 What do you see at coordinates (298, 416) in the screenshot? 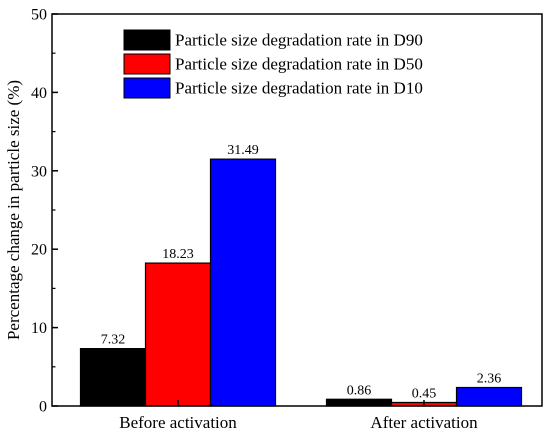
I see `x-axis-ticks: Before activation After activation` at bounding box center [298, 416].